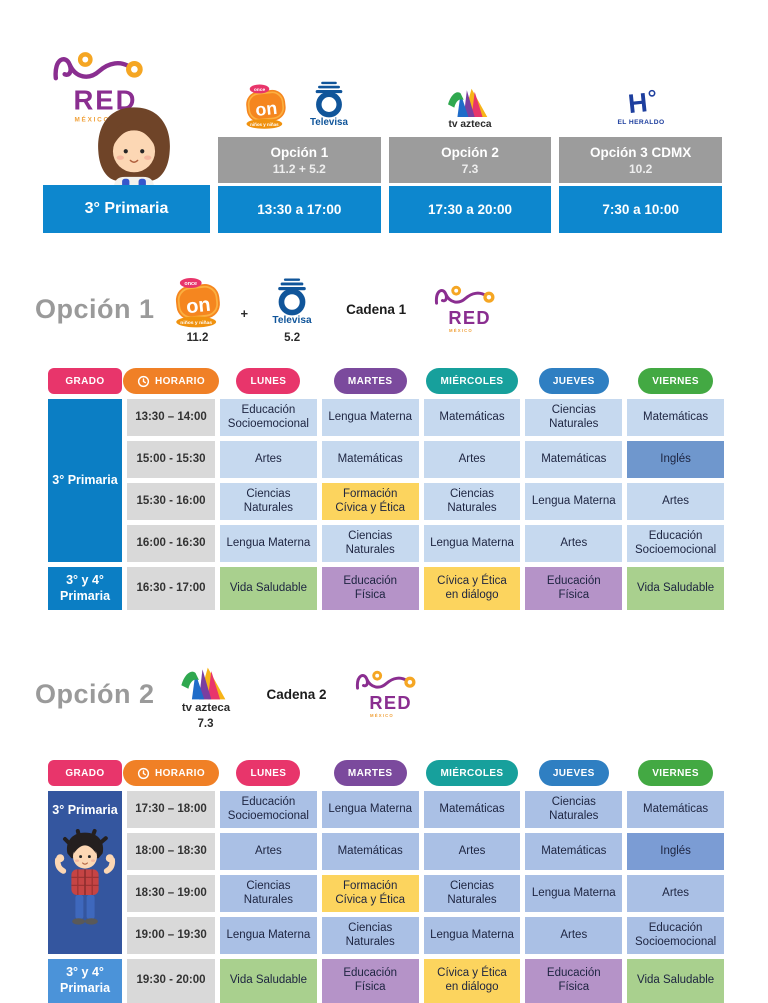  Describe the element at coordinates (171, 894) in the screenshot. I see `time-cell: 18:30 – 19:00` at that location.